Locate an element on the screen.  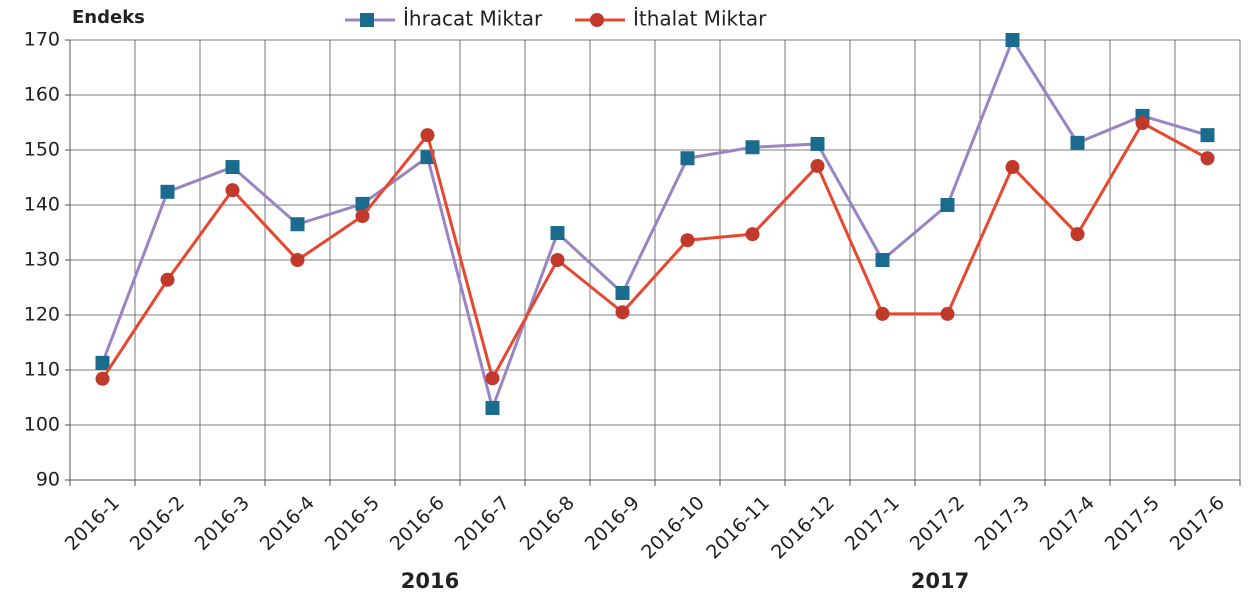
x-tick-label: 2017-6 is located at coordinates (1197, 523).